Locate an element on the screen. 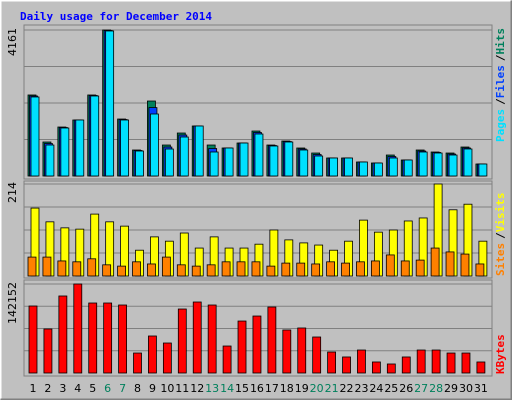  x-tick-label: 12 is located at coordinates (197, 388).